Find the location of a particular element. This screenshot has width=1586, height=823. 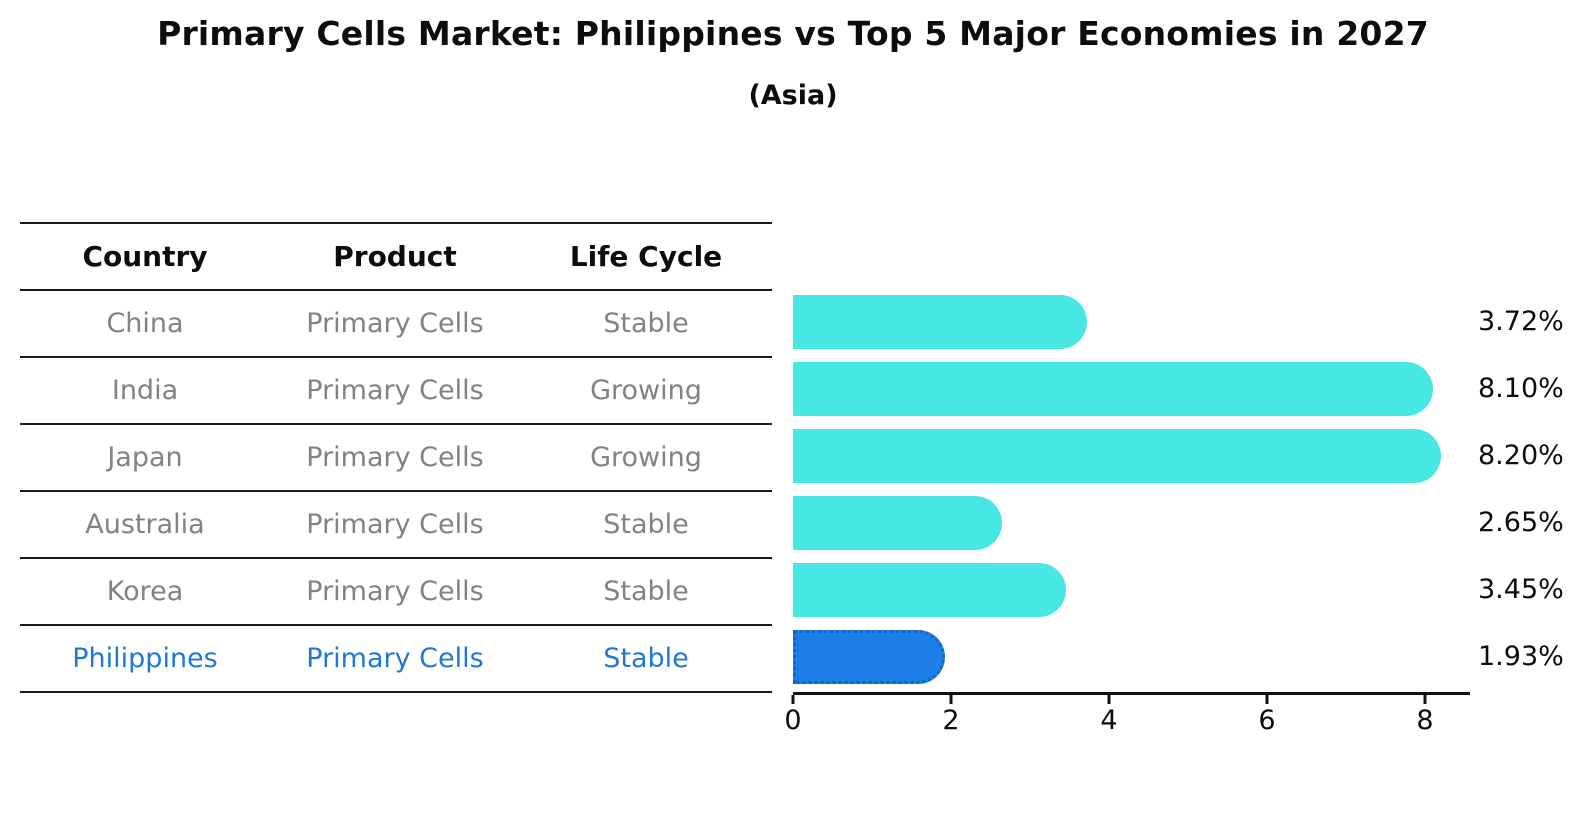

value-label-korea: 3.45% is located at coordinates (1521, 589).